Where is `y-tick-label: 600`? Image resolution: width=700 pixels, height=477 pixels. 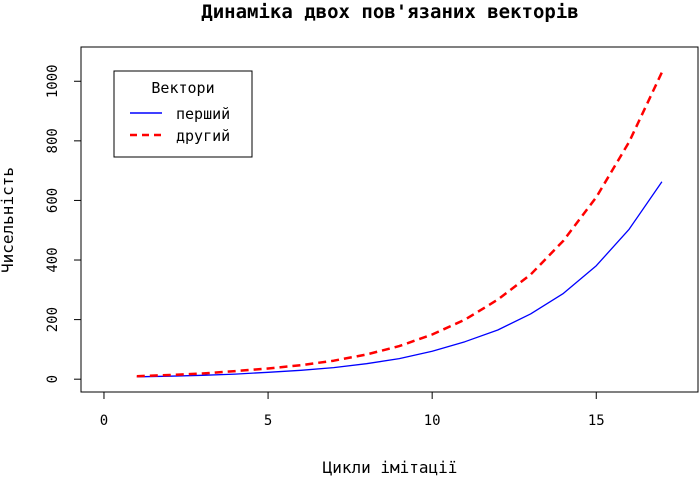 y-tick-label: 600 is located at coordinates (53, 200).